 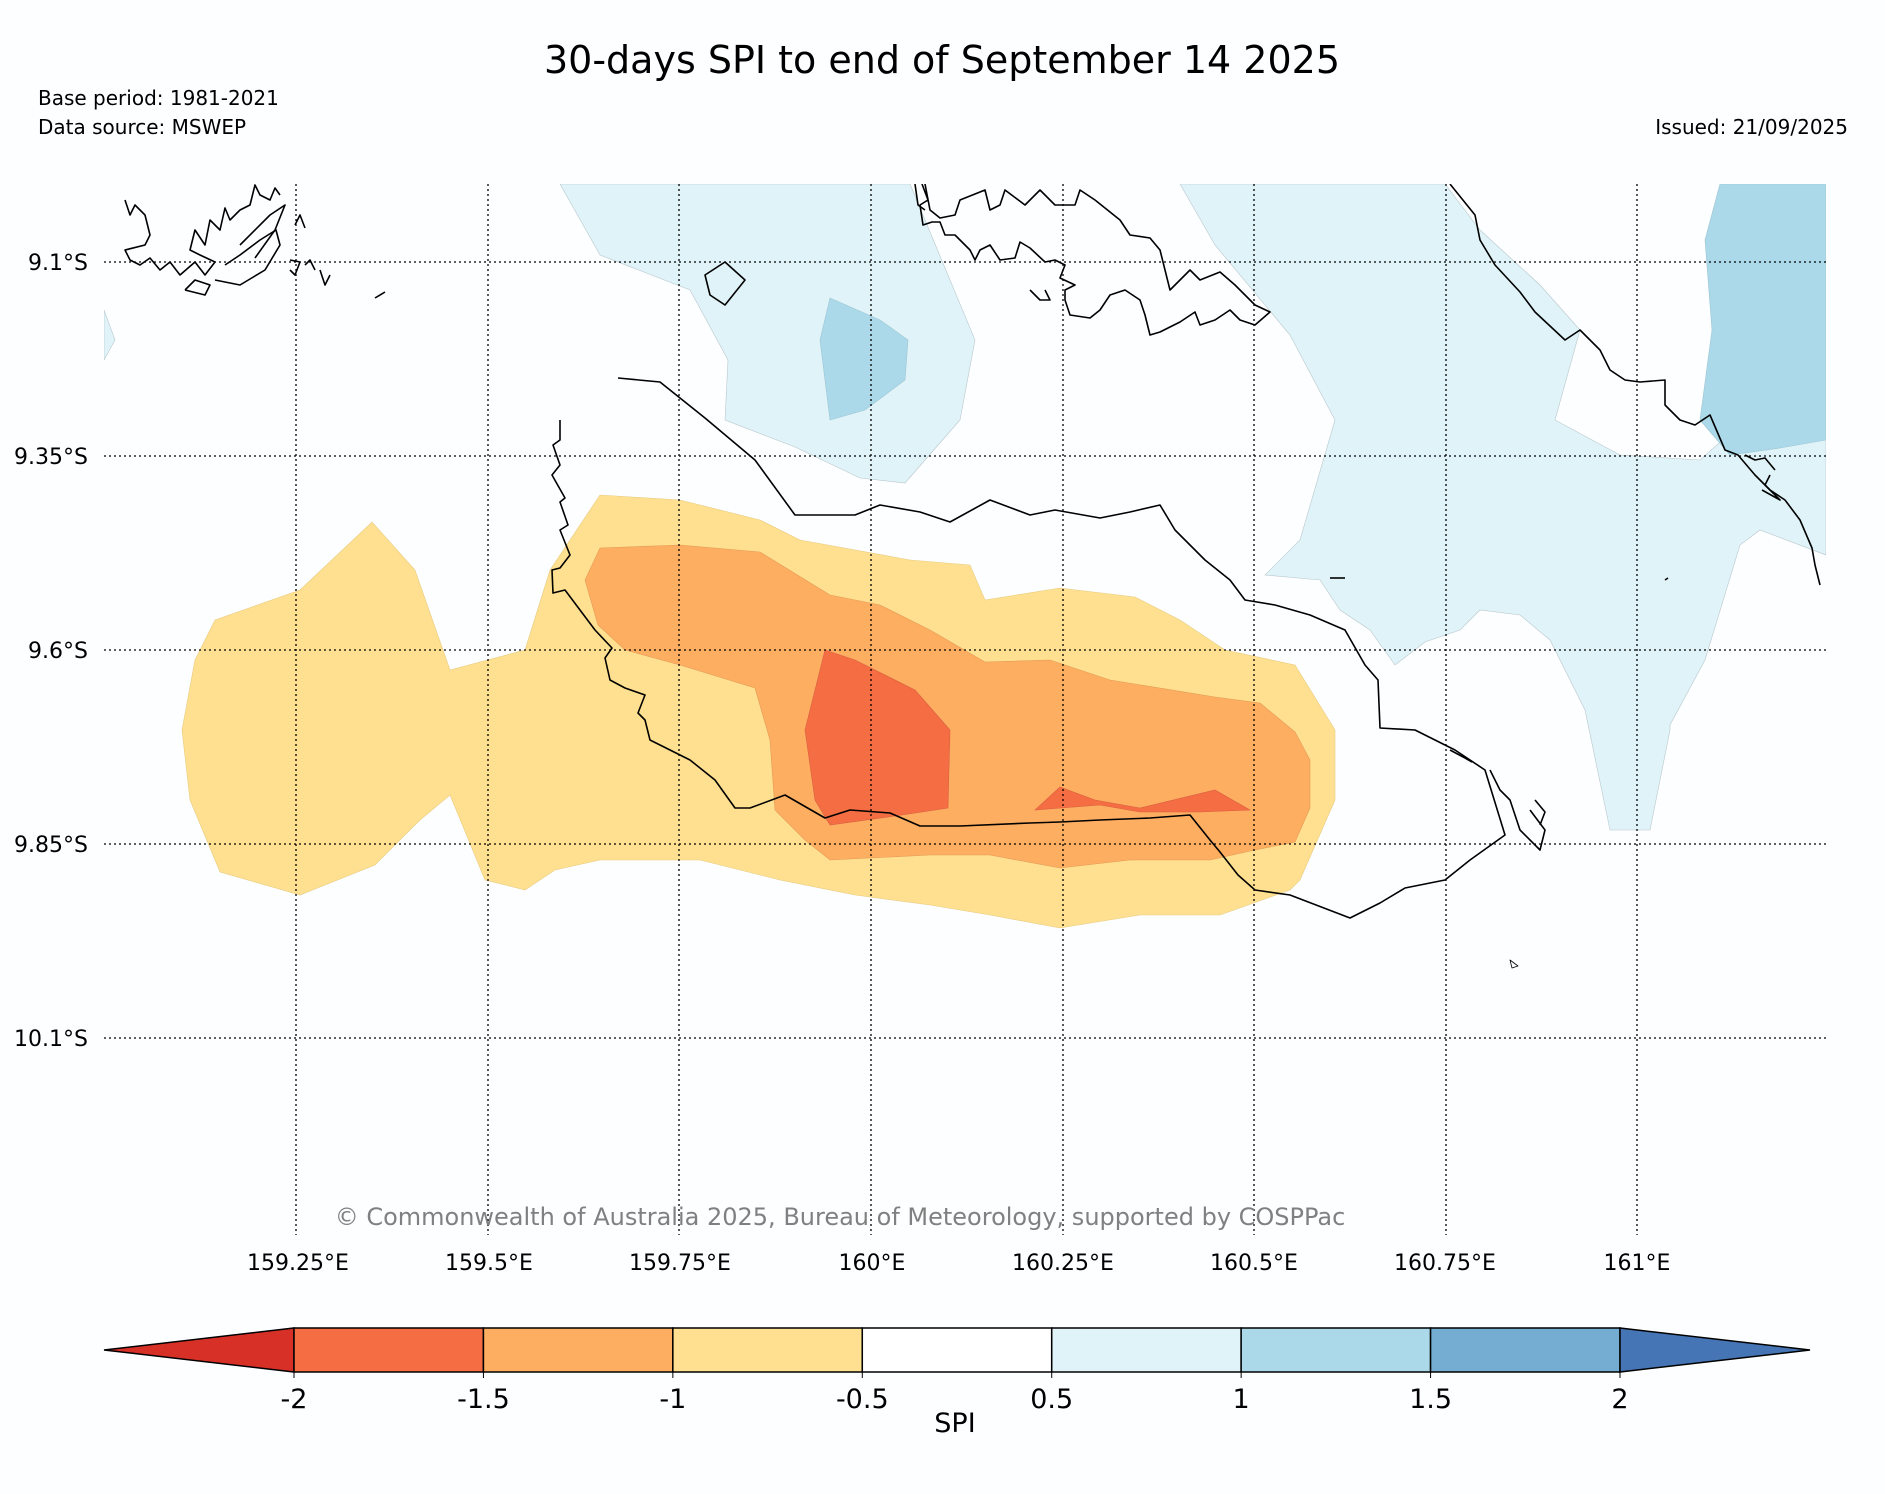 I want to click on colorbar, so click(x=957, y=1350).